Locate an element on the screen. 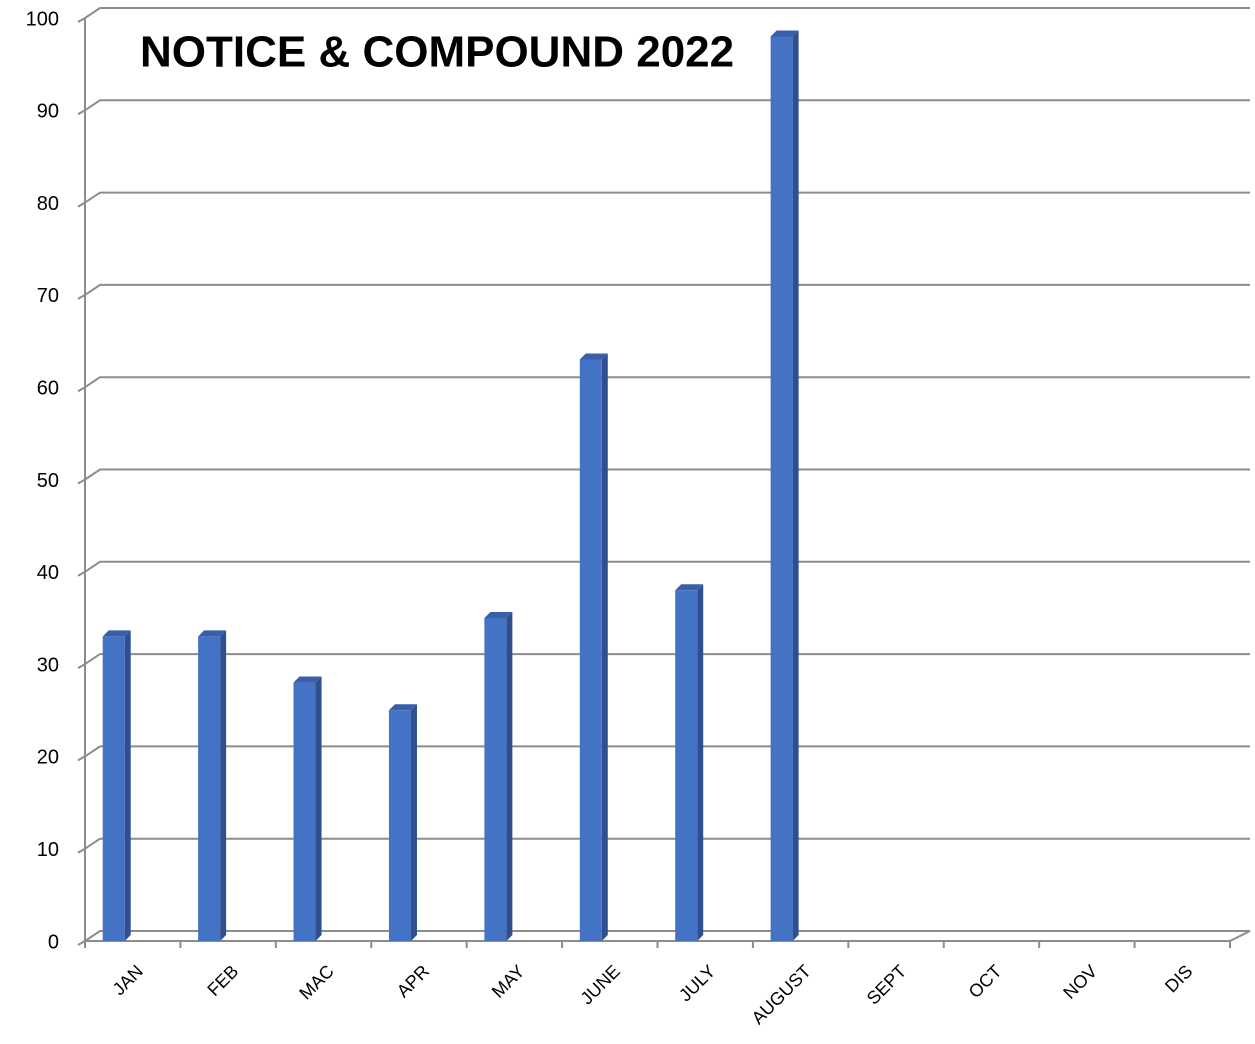 The image size is (1255, 1044). y-tick-label: 10 is located at coordinates (48, 850).